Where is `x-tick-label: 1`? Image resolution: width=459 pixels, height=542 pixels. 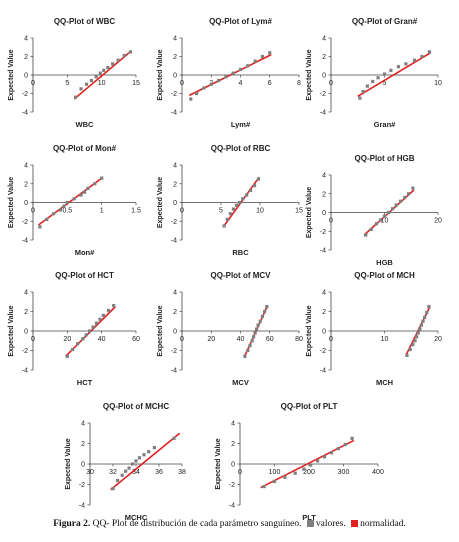
x-tick-label: 1 is located at coordinates (102, 211).